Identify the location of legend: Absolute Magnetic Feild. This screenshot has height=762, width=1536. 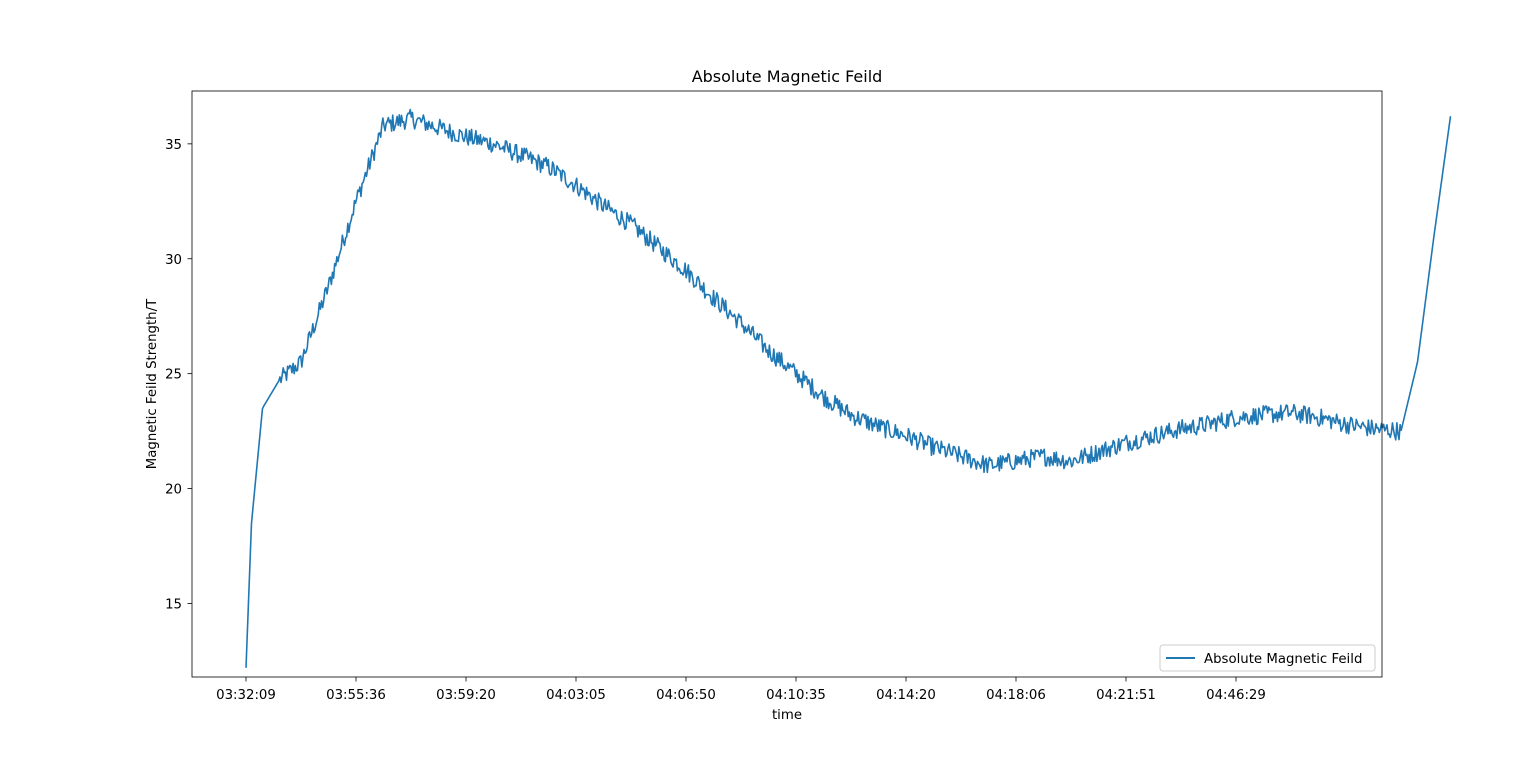
(1267, 658).